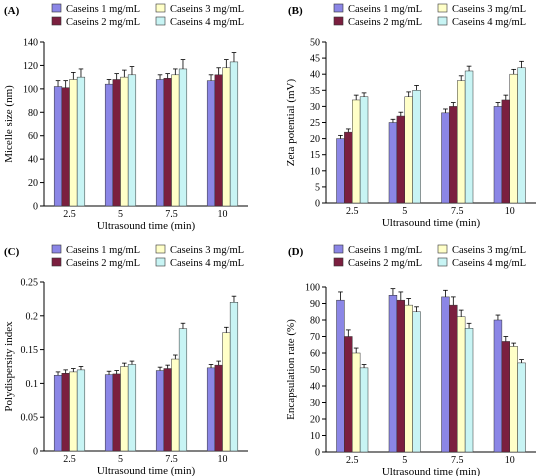  I want to click on legend-label: Caseins 2 mg/mL, so click(103, 22).